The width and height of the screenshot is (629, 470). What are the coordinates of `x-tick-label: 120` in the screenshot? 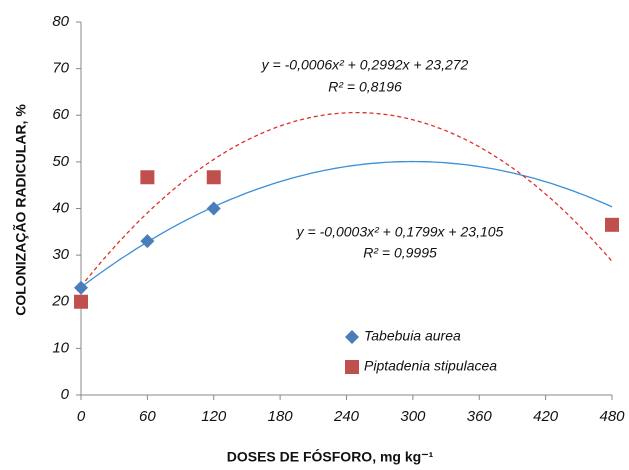 It's located at (214, 416).